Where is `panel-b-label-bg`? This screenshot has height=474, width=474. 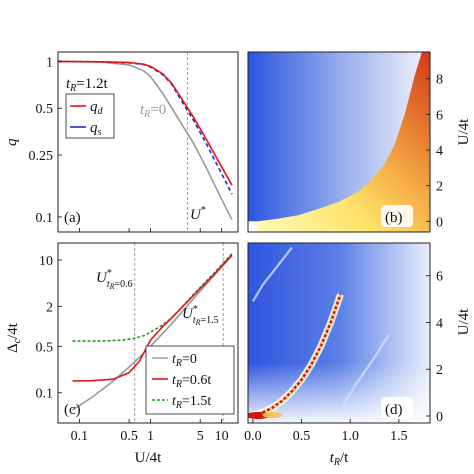
panel-b-label-bg is located at coordinates (397, 216).